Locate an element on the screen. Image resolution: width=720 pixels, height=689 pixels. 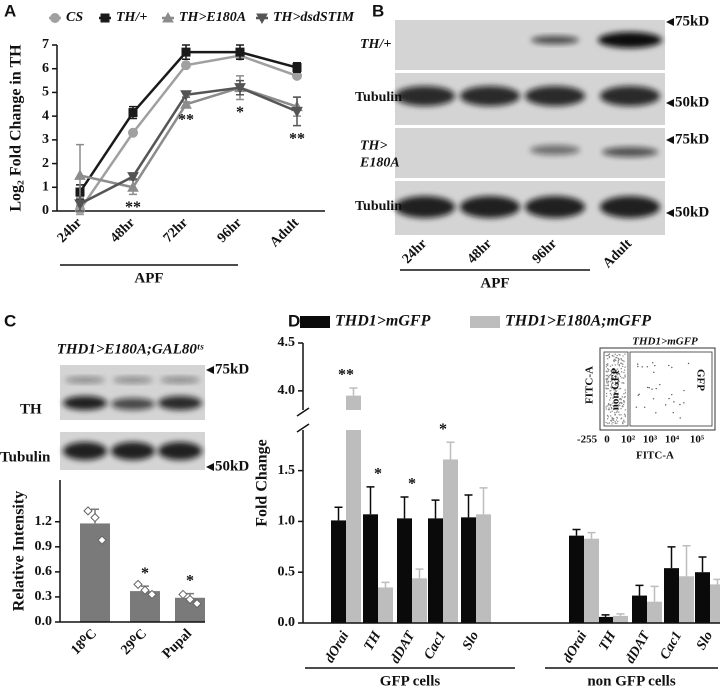
y-tick-label: 0.0 is located at coordinates (287, 622).